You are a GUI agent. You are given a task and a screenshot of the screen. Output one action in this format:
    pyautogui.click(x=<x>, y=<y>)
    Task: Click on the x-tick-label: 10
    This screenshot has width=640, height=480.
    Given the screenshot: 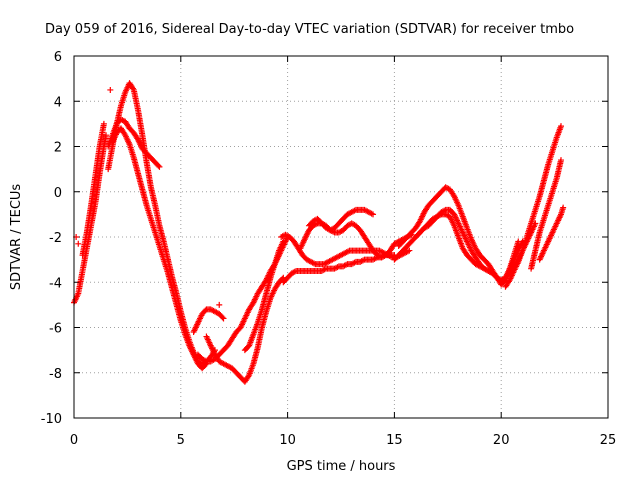 What is the action you would take?
    pyautogui.click(x=287, y=440)
    